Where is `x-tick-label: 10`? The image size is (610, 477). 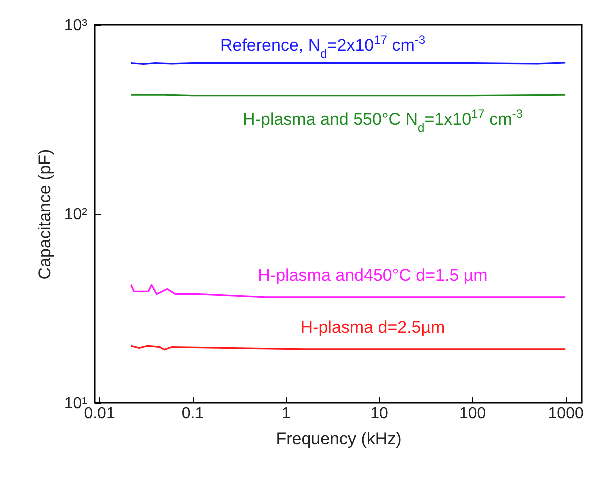 x-tick-label: 10 is located at coordinates (379, 414).